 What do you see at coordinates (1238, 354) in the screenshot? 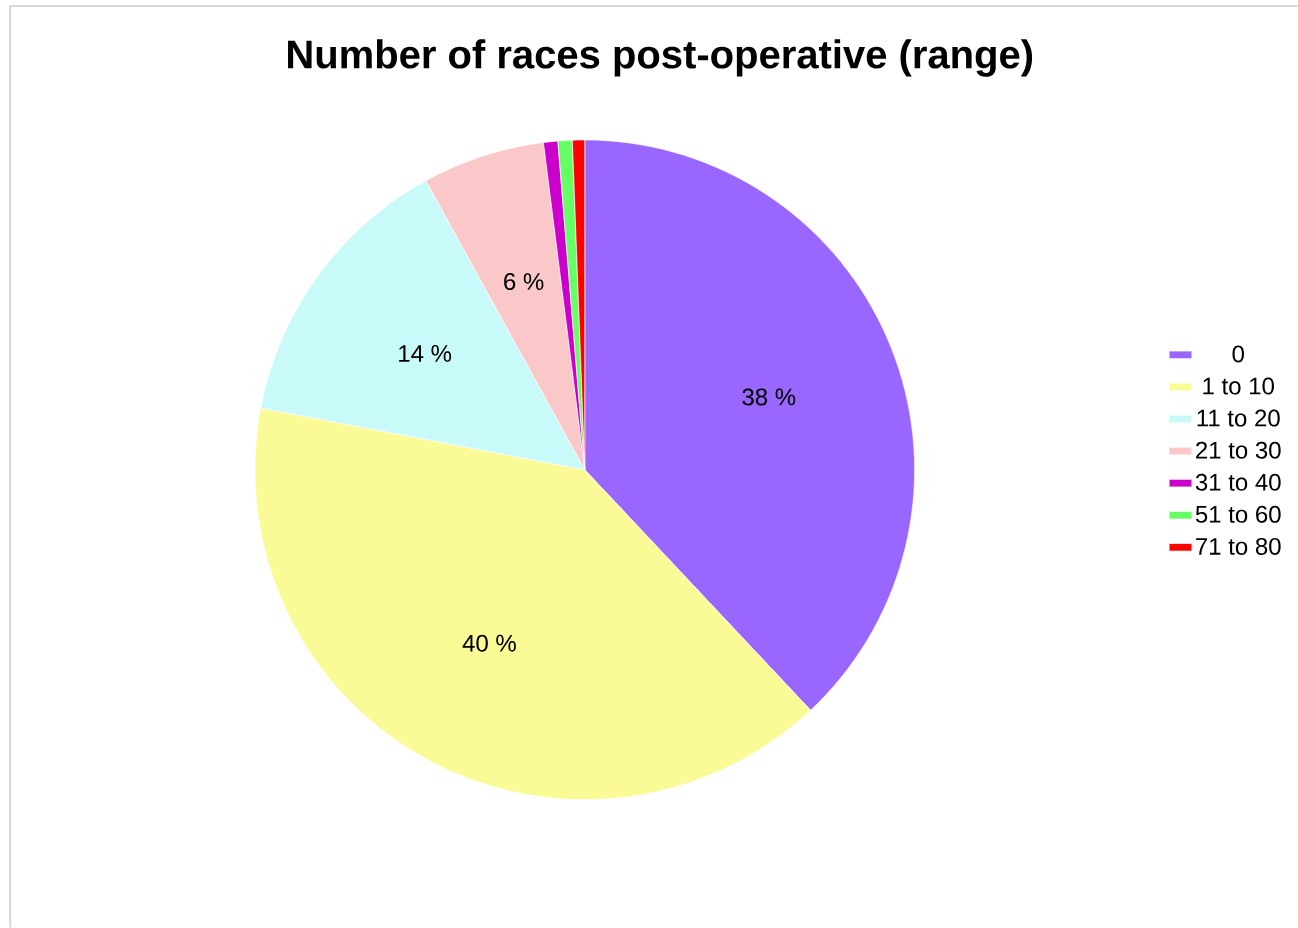
I see `legend-label: 0` at bounding box center [1238, 354].